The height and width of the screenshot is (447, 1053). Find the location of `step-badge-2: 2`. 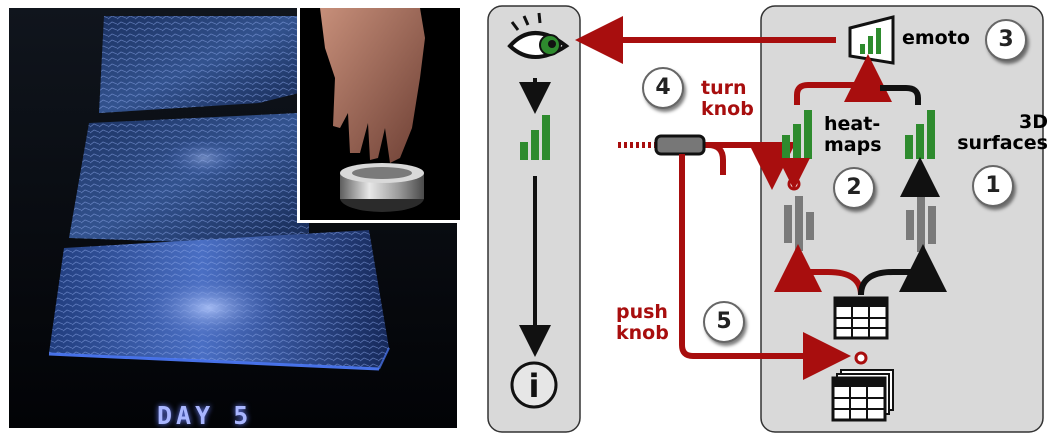

step-badge-2: 2 is located at coordinates (854, 188).